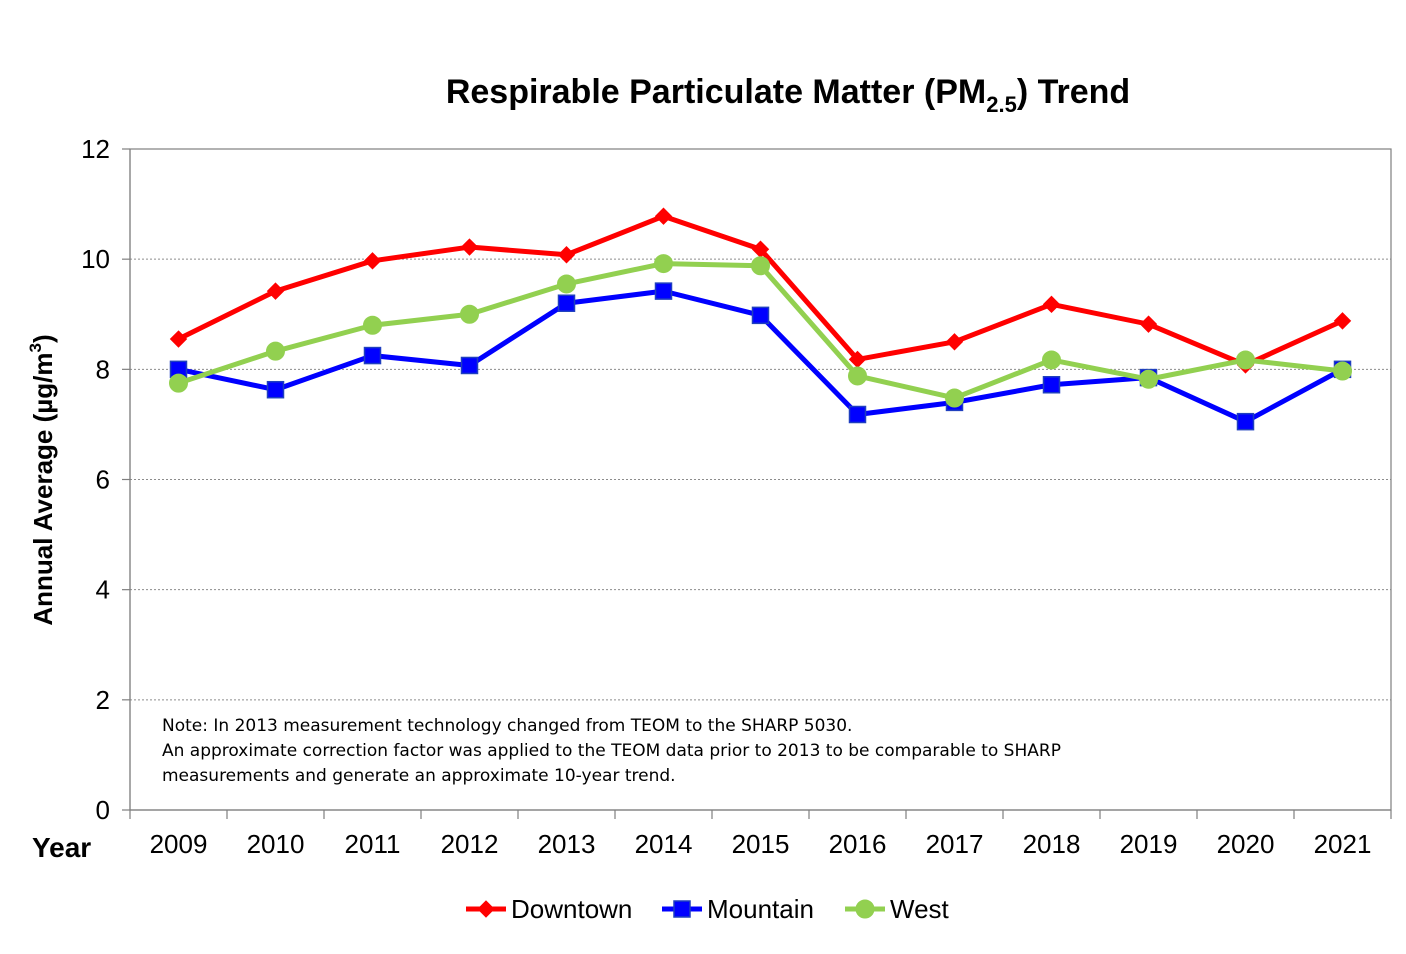  I want to click on y-tick-label-6: 6, so click(103, 480).